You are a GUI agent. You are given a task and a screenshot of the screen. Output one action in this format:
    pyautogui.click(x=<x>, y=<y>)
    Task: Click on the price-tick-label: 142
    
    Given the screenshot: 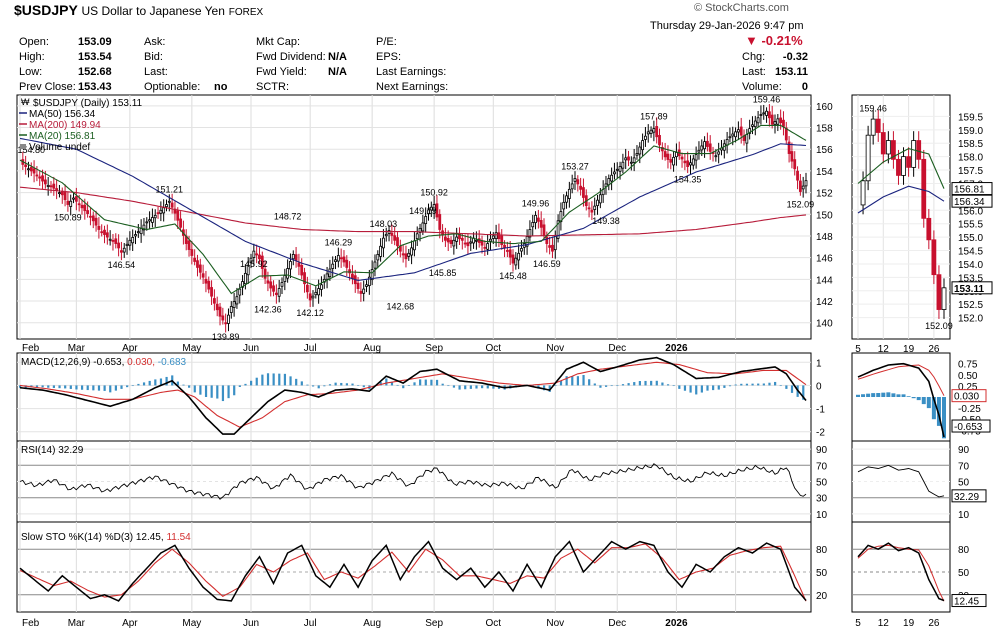 What is the action you would take?
    pyautogui.click(x=824, y=302)
    